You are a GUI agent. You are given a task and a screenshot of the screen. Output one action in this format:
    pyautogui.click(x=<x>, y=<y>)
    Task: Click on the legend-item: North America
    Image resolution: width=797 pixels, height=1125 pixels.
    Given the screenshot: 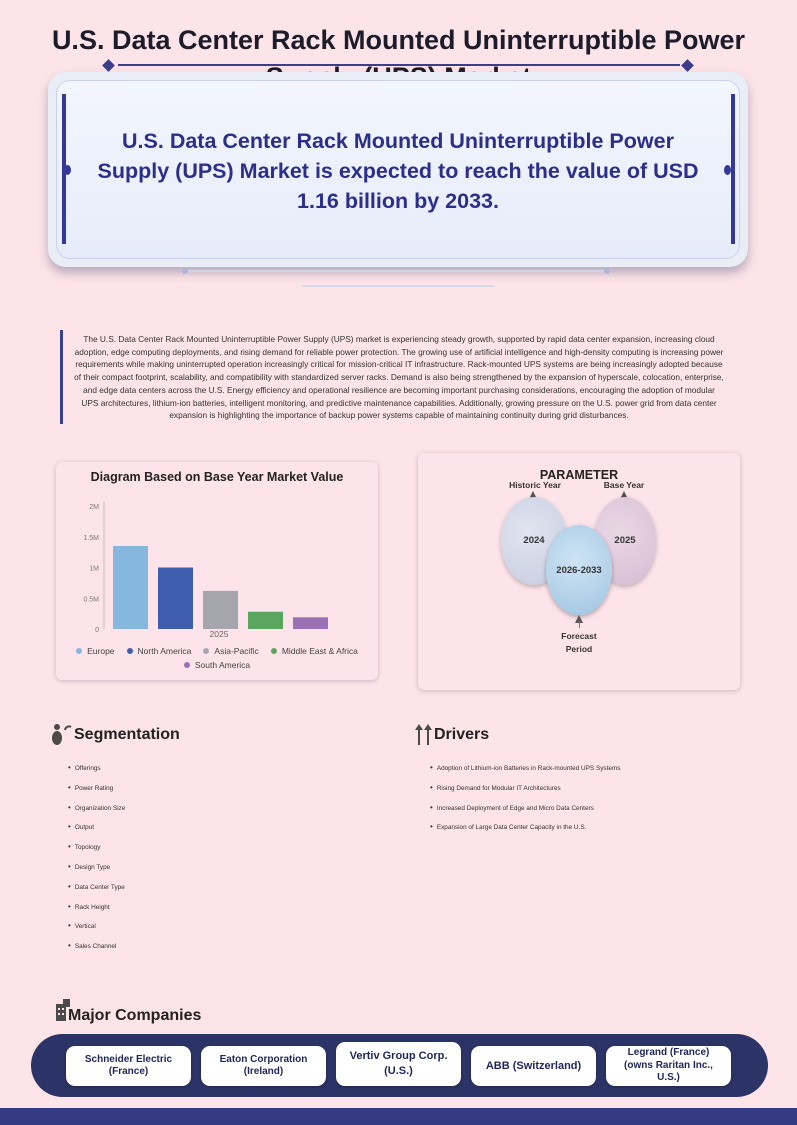 What is the action you would take?
    pyautogui.click(x=159, y=651)
    